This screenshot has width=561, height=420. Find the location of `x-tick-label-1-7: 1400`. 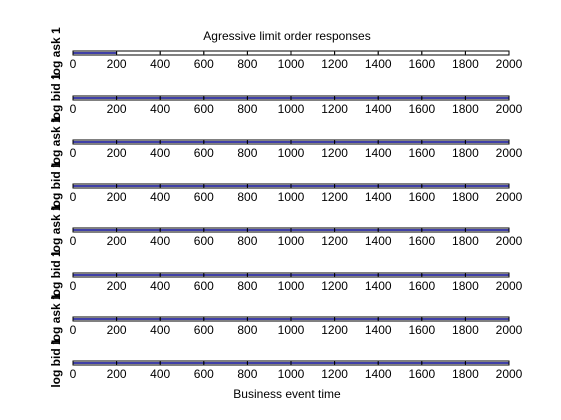

x-tick-label-1-7: 1400 is located at coordinates (378, 64).